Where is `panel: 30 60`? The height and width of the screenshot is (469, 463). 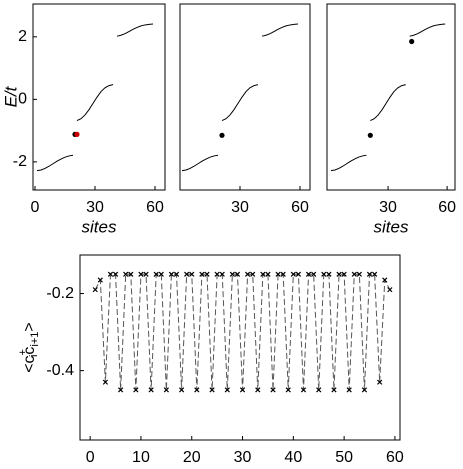 panel: 30 60 is located at coordinates (245, 109).